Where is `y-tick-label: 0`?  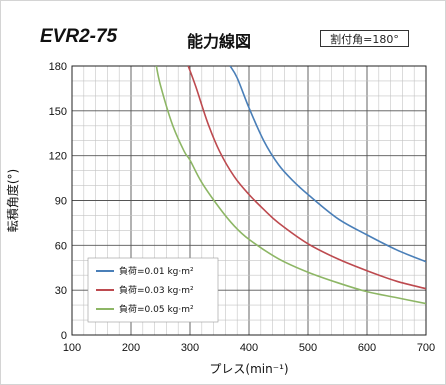
y-tick-label: 0 is located at coordinates (64, 336).